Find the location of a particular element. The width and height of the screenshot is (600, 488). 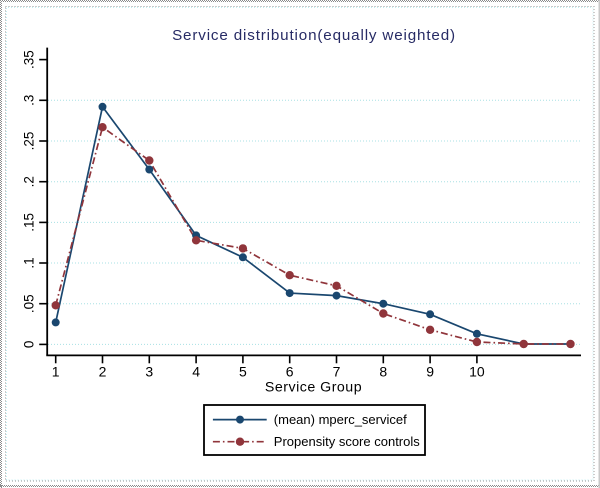

svg-text: 1 is located at coordinates (56, 372).